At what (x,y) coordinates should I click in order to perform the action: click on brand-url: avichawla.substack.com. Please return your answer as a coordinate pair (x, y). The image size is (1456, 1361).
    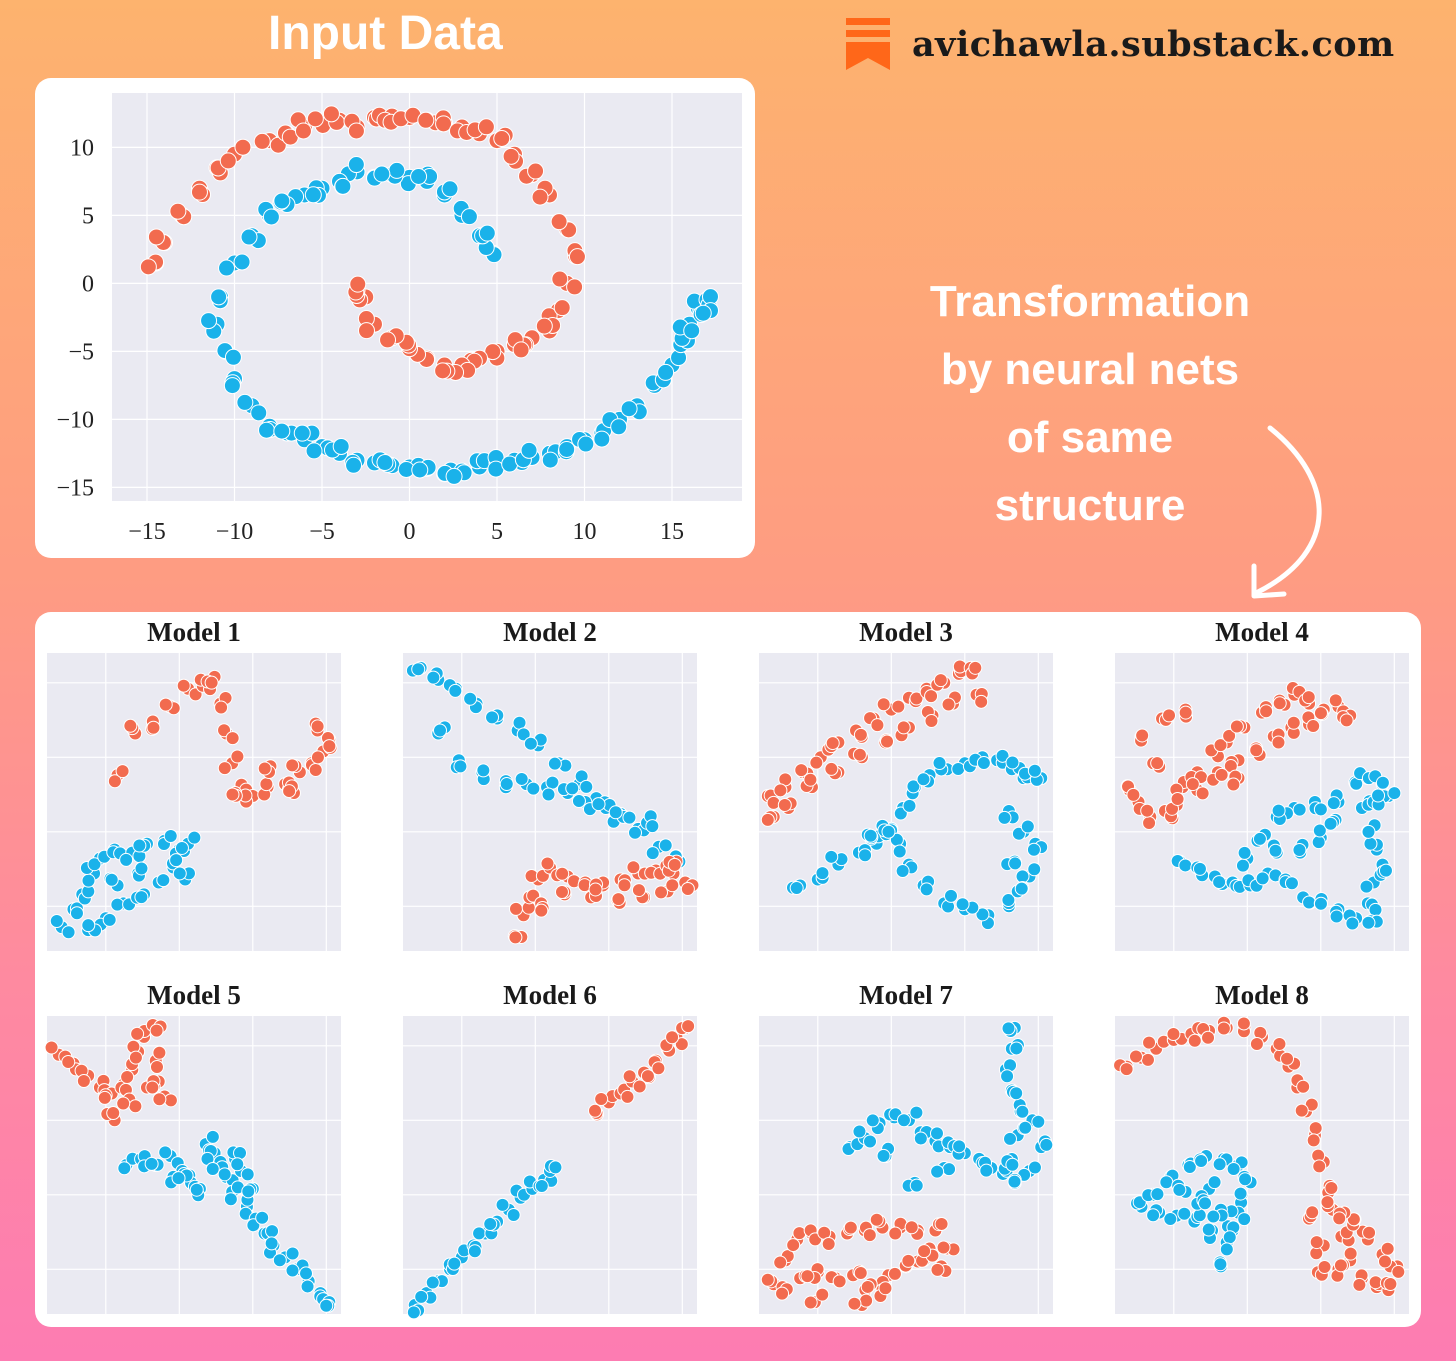
    Looking at the image, I should click on (1153, 44).